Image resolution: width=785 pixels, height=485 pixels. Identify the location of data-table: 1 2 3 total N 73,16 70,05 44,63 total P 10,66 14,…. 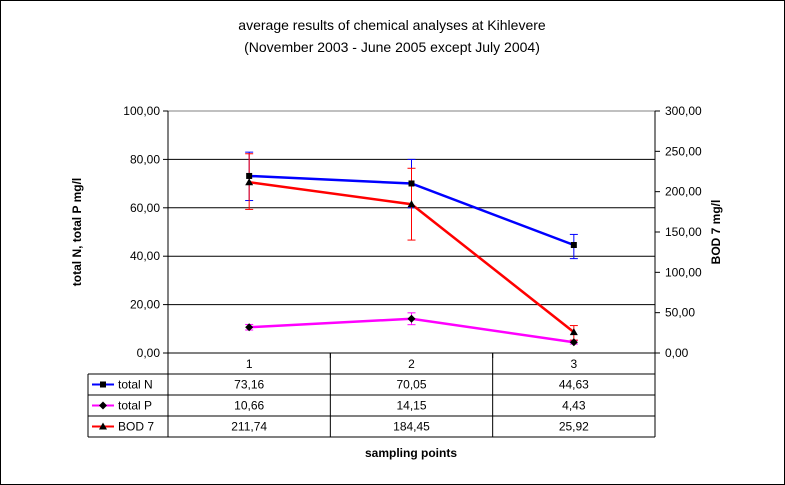
(371, 395).